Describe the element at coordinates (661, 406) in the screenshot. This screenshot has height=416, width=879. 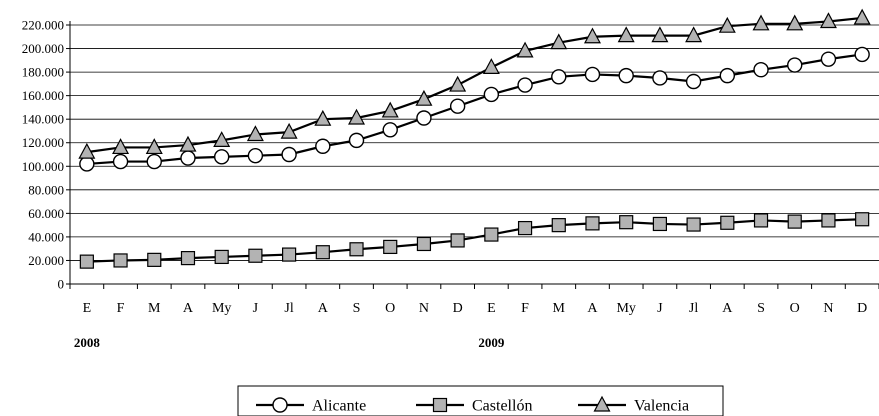
I see `legend-label-valencia: Valencia` at that location.